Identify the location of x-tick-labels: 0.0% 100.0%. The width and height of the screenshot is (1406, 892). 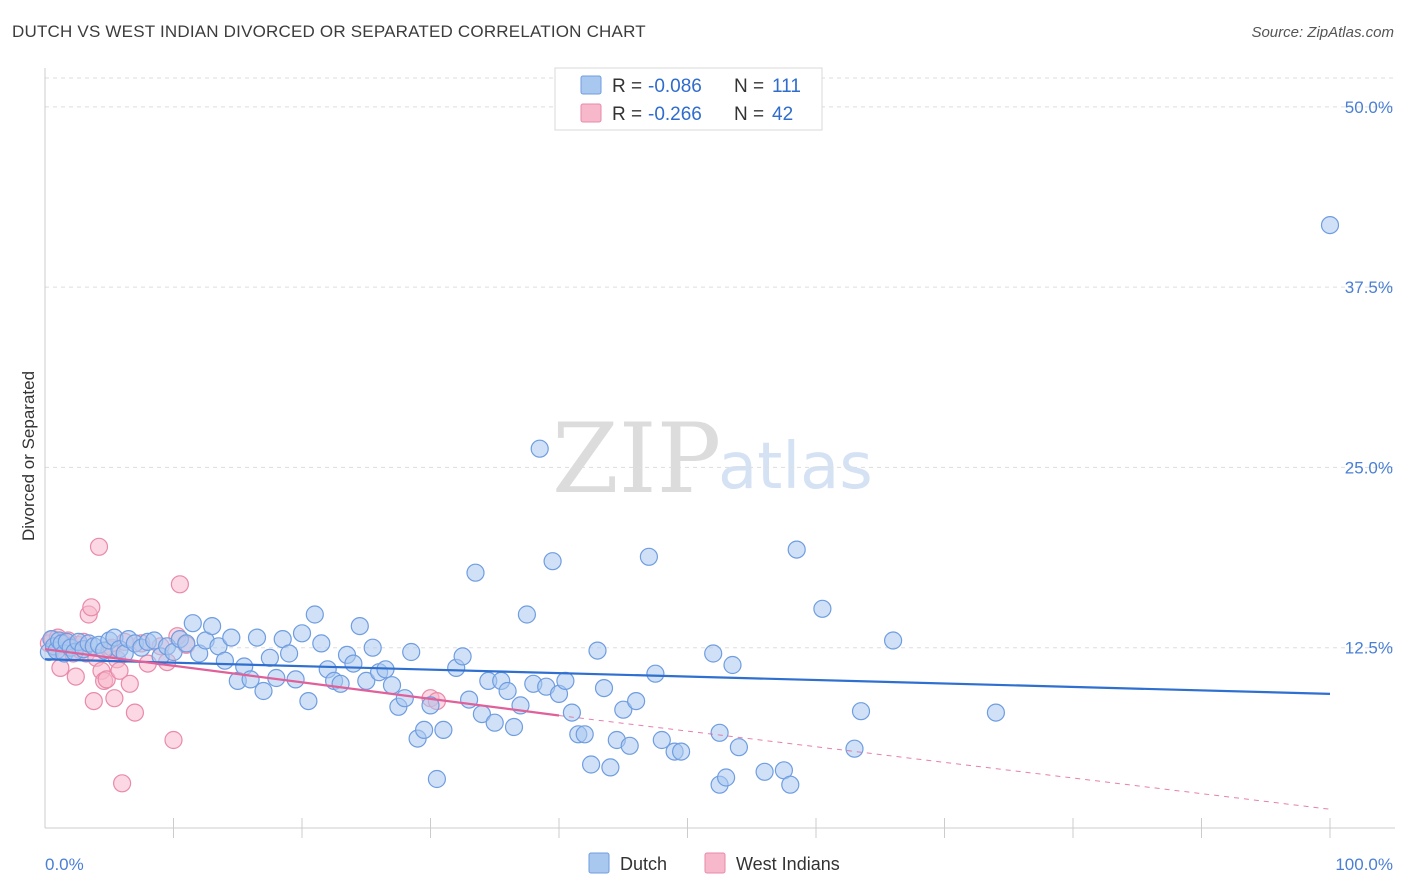
(719, 864).